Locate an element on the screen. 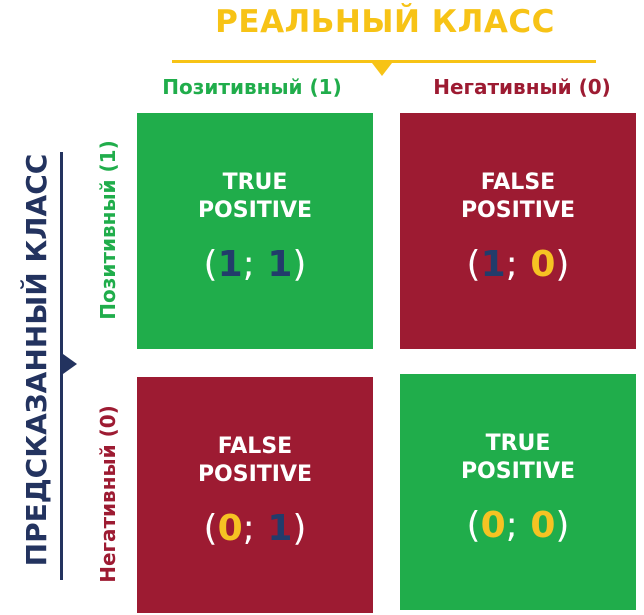 The width and height of the screenshot is (644, 615). value-pair: (1; 1) is located at coordinates (255, 265).